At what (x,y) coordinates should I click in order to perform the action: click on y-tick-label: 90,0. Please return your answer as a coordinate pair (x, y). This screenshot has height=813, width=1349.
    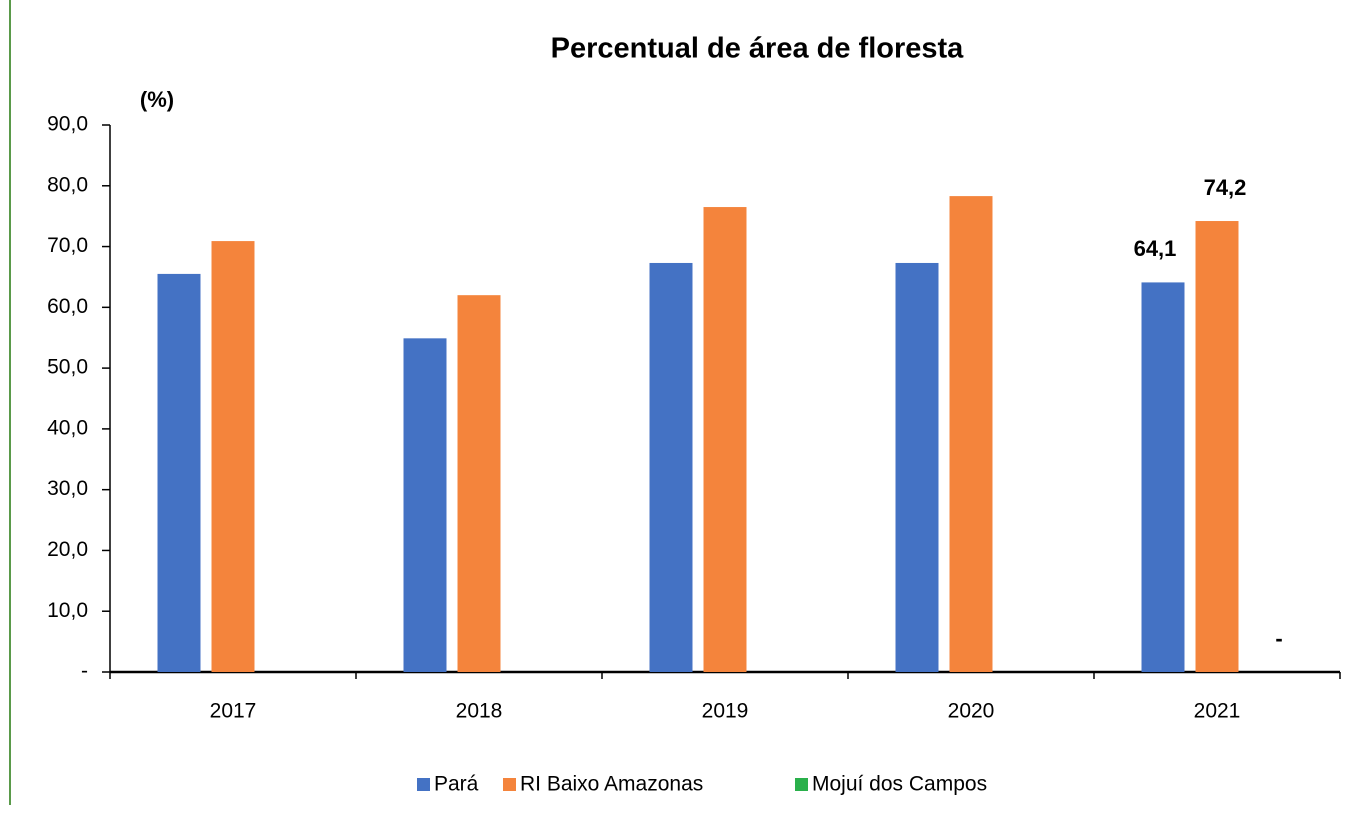
    Looking at the image, I should click on (67, 124).